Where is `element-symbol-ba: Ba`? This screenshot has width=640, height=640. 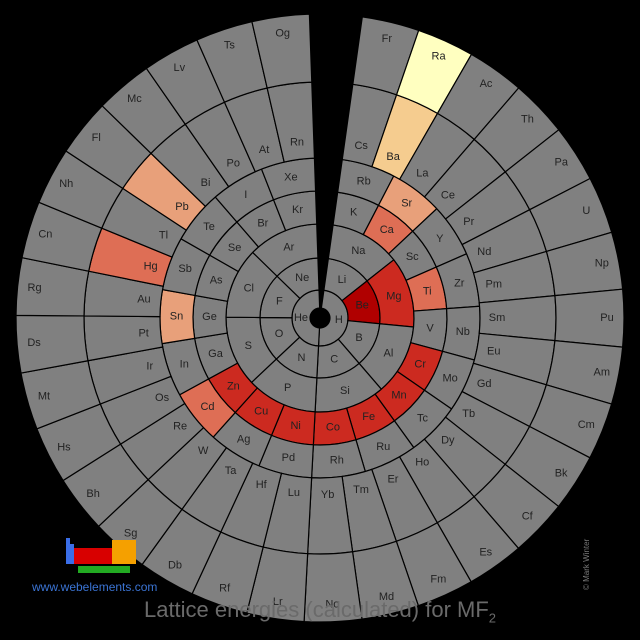
element-symbol-ba: Ba is located at coordinates (393, 157).